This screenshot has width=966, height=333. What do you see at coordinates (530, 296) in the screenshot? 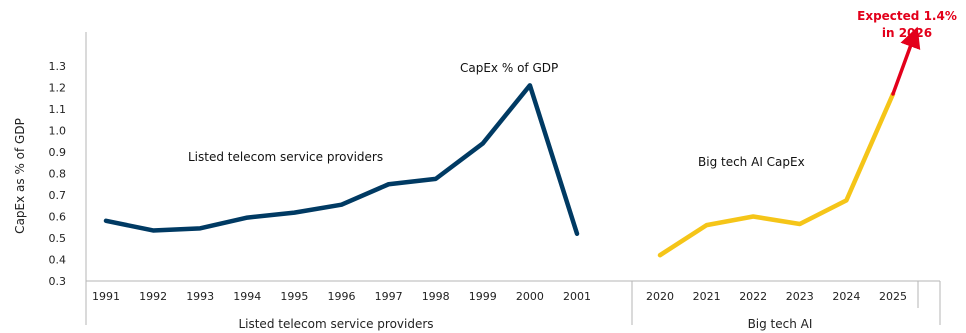
I see `x-tick-label: 2000` at bounding box center [530, 296].